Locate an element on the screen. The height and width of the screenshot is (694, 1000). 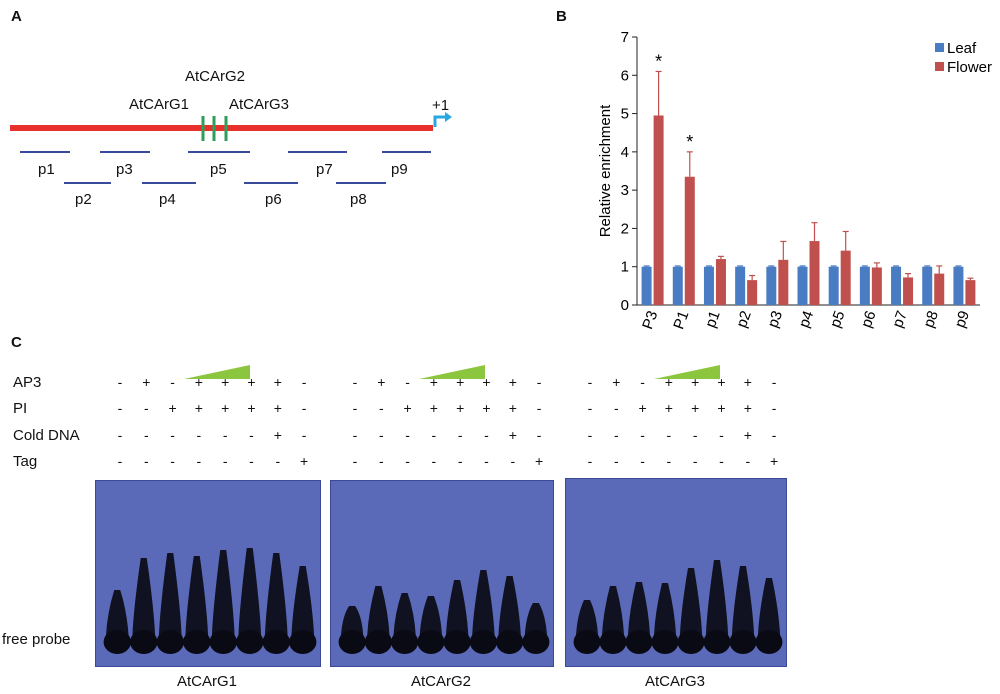
tss-label: +1 is located at coordinates (441, 105).